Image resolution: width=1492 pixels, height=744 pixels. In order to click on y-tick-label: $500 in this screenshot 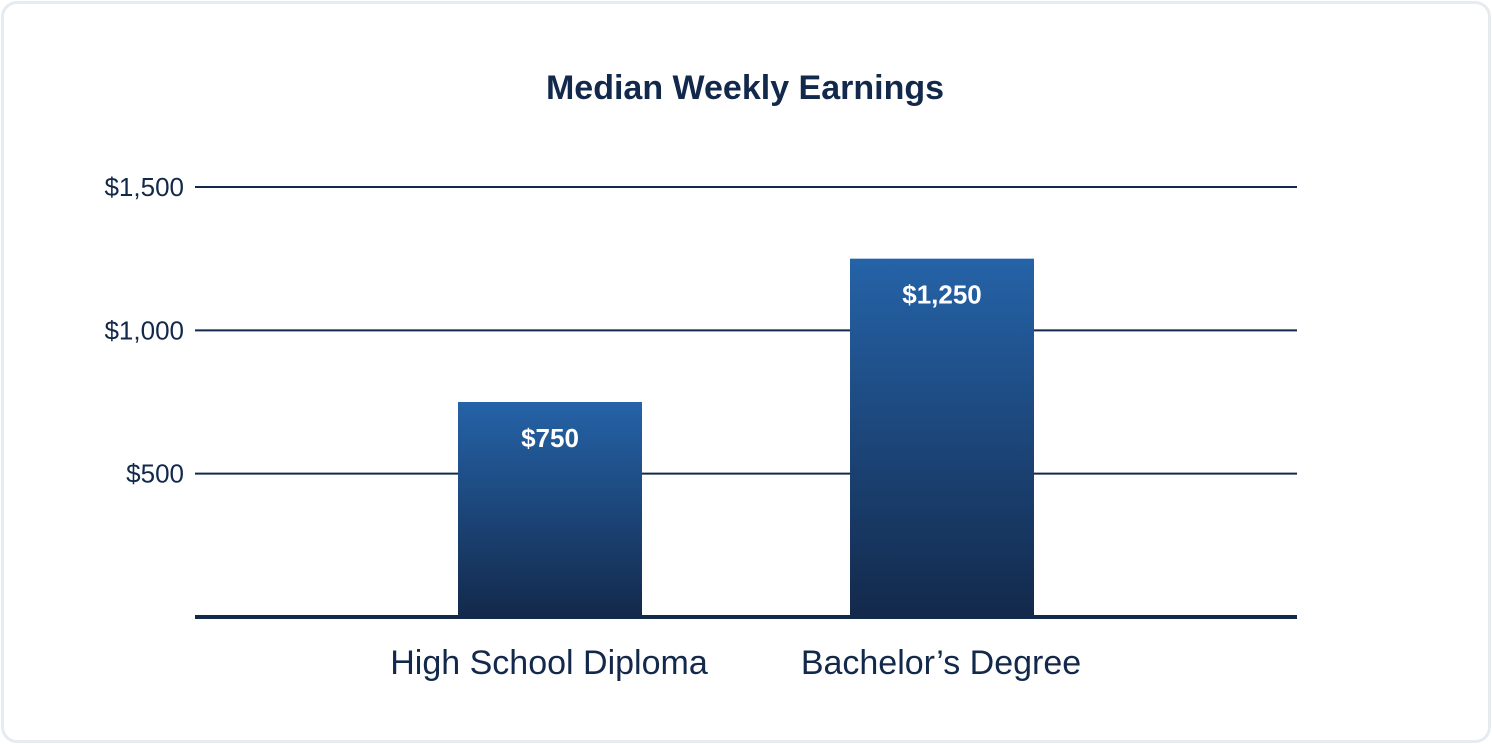, I will do `click(155, 474)`.